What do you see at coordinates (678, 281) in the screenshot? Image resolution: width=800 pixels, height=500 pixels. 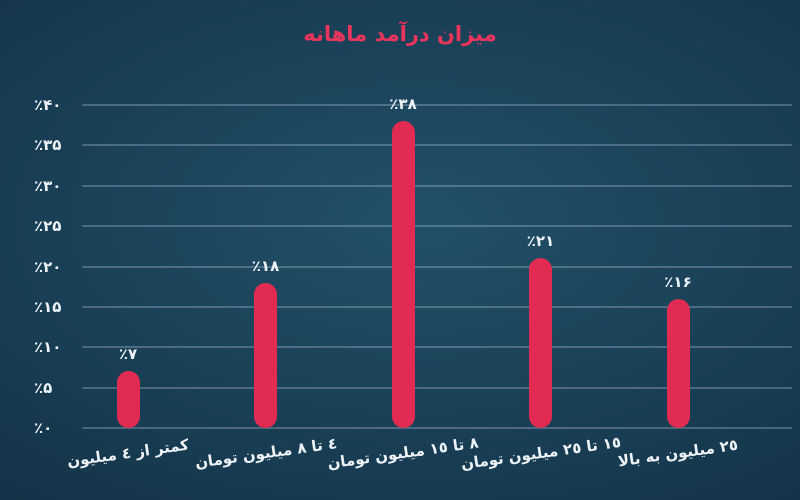 I see `bar-value-label: ٪۱۶` at bounding box center [678, 281].